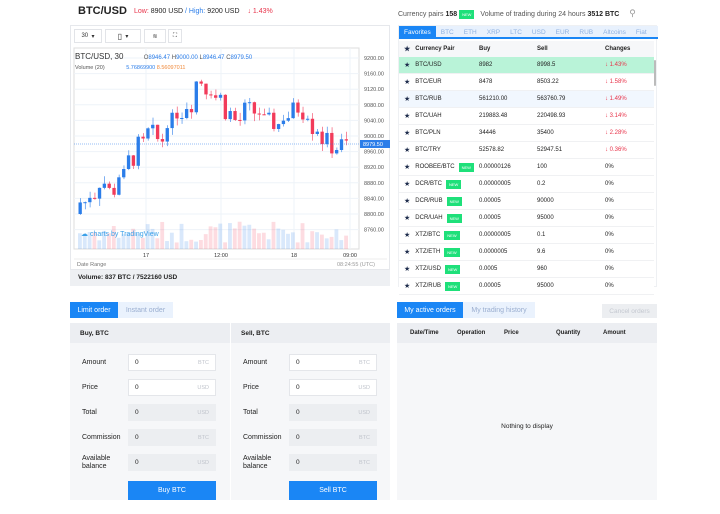 The height and width of the screenshot is (514, 720). What do you see at coordinates (526, 252) in the screenshot?
I see `table-row: ★ XTZ/ETH NEW 0.0000005 9.6 0%` at bounding box center [526, 252].